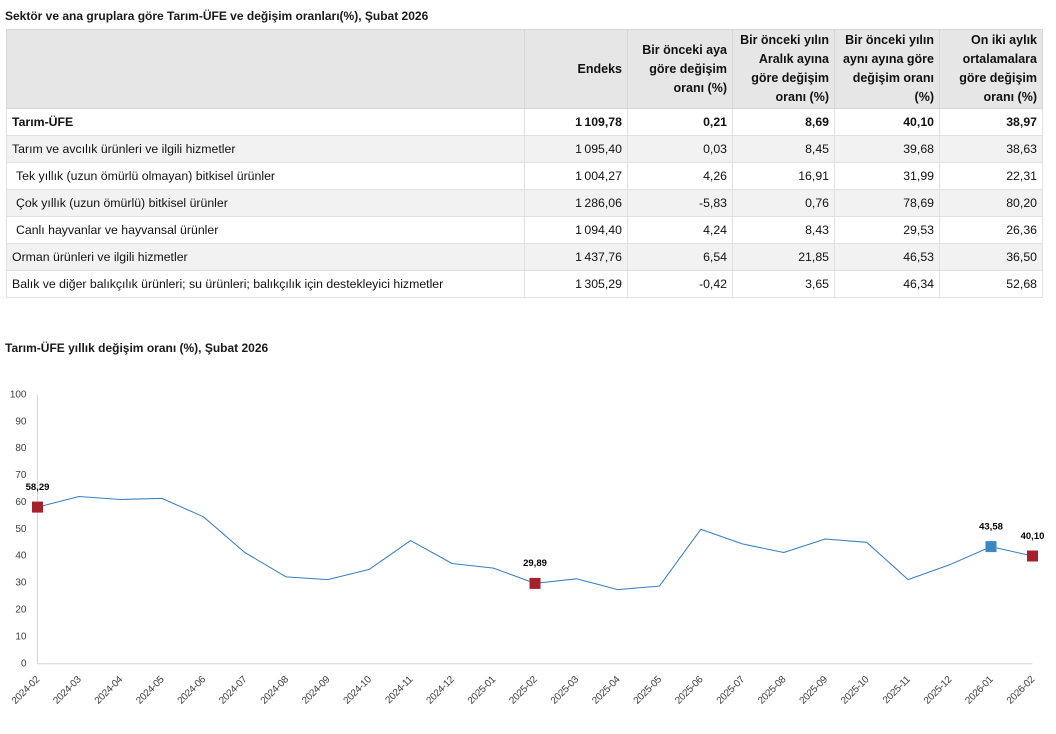  Describe the element at coordinates (897, 690) in the screenshot. I see `svg-text: 2025-11` at that location.